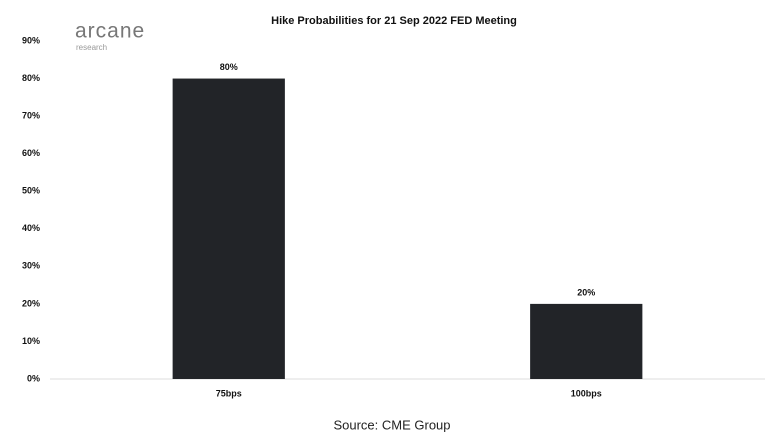 This screenshot has height=443, width=778. What do you see at coordinates (391, 424) in the screenshot?
I see `source-note: Source: CME Group` at bounding box center [391, 424].